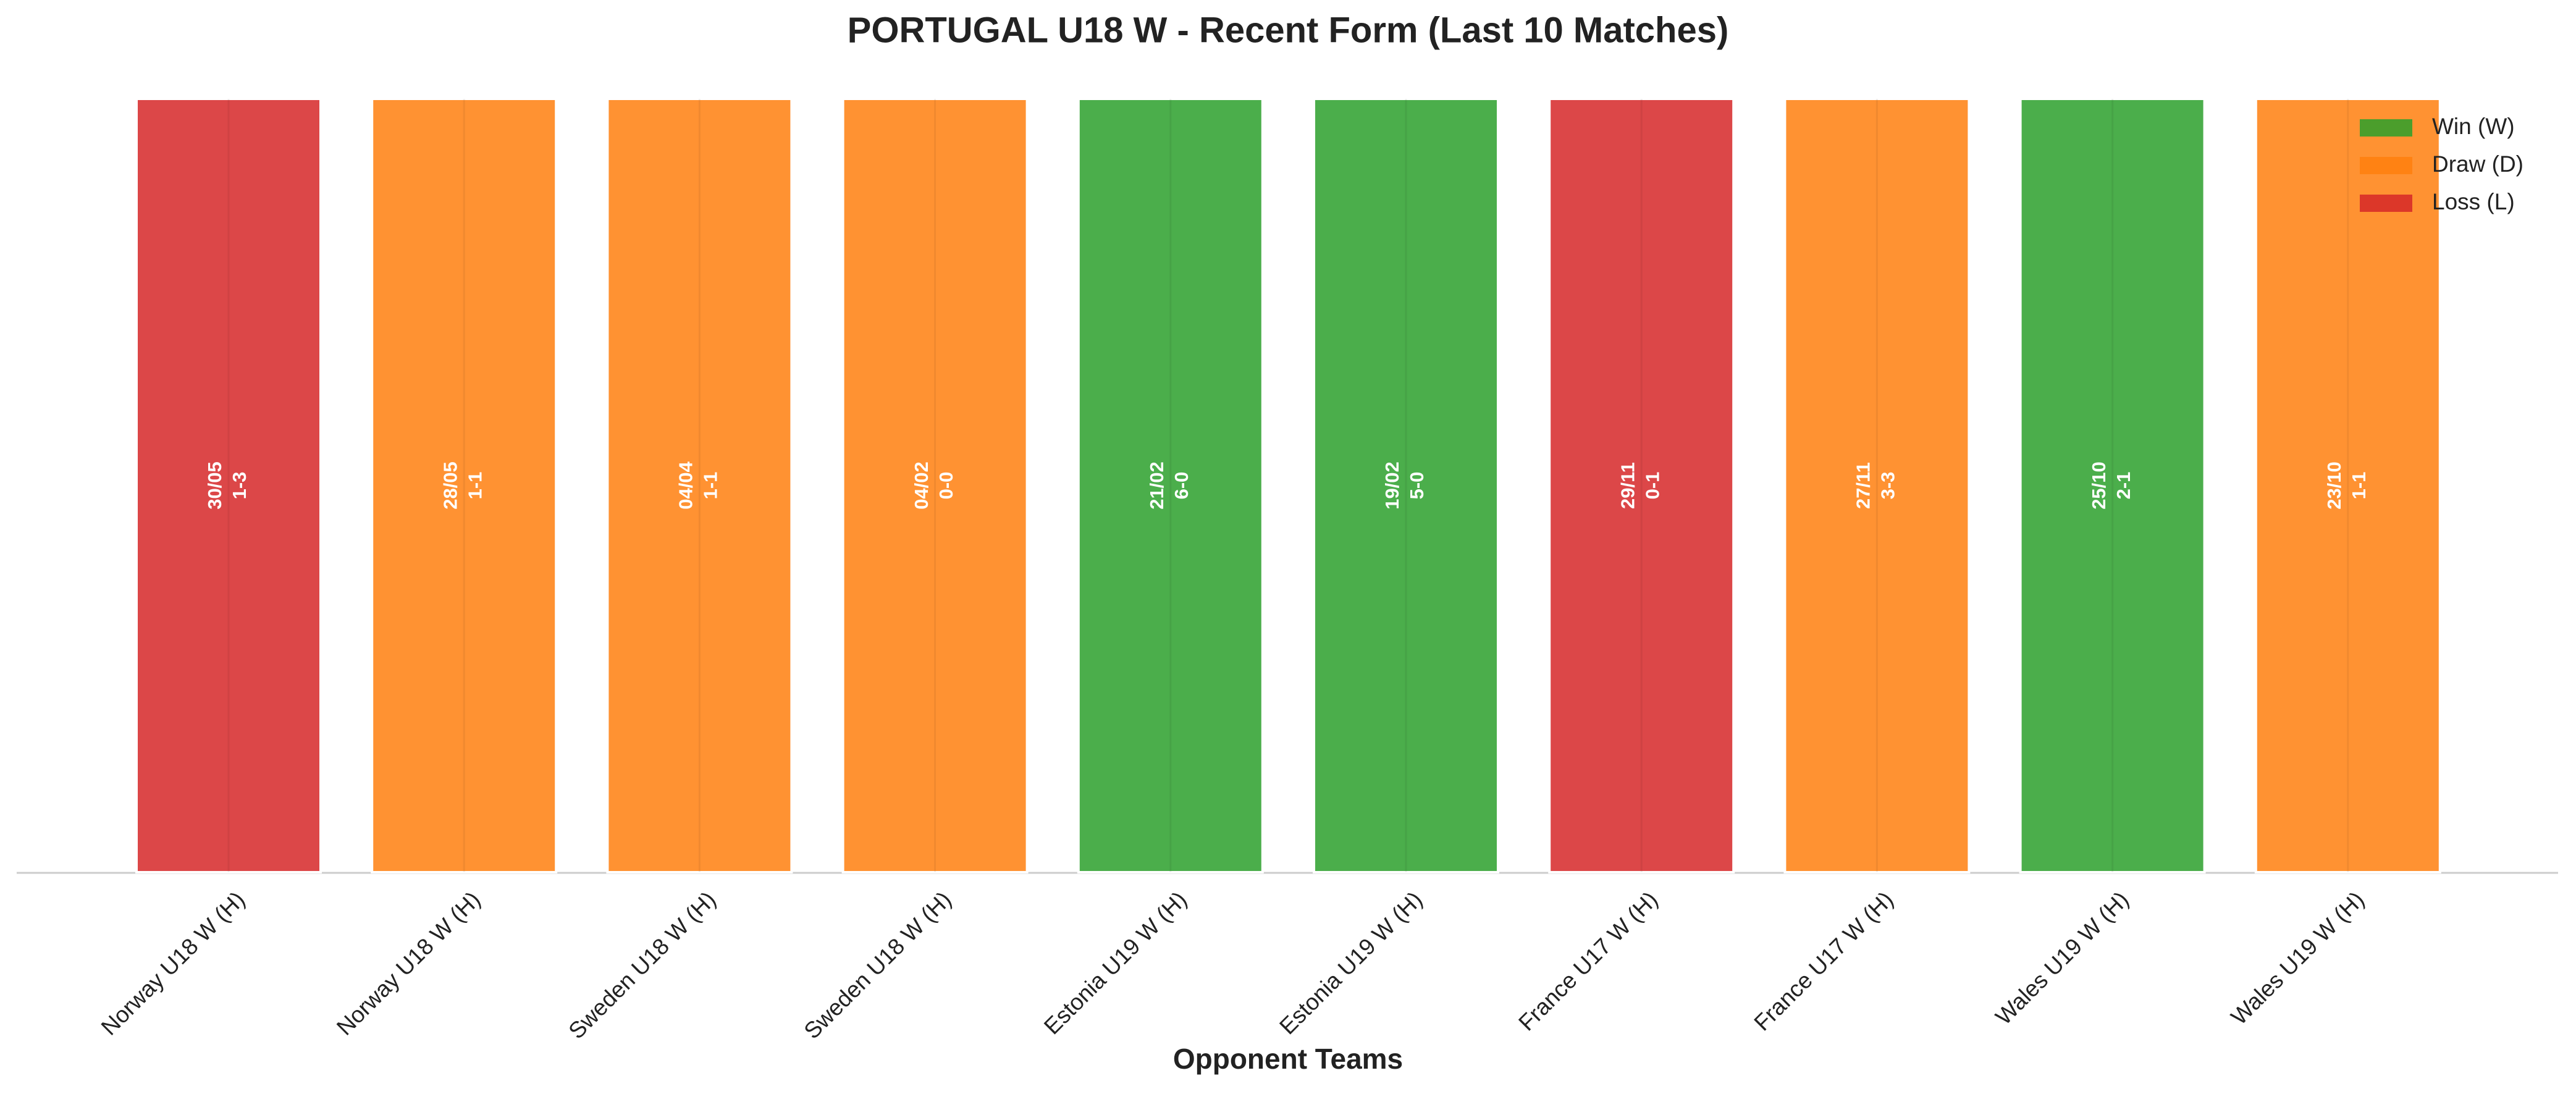  I want to click on bar-date-label: 04/04, so click(686, 485).